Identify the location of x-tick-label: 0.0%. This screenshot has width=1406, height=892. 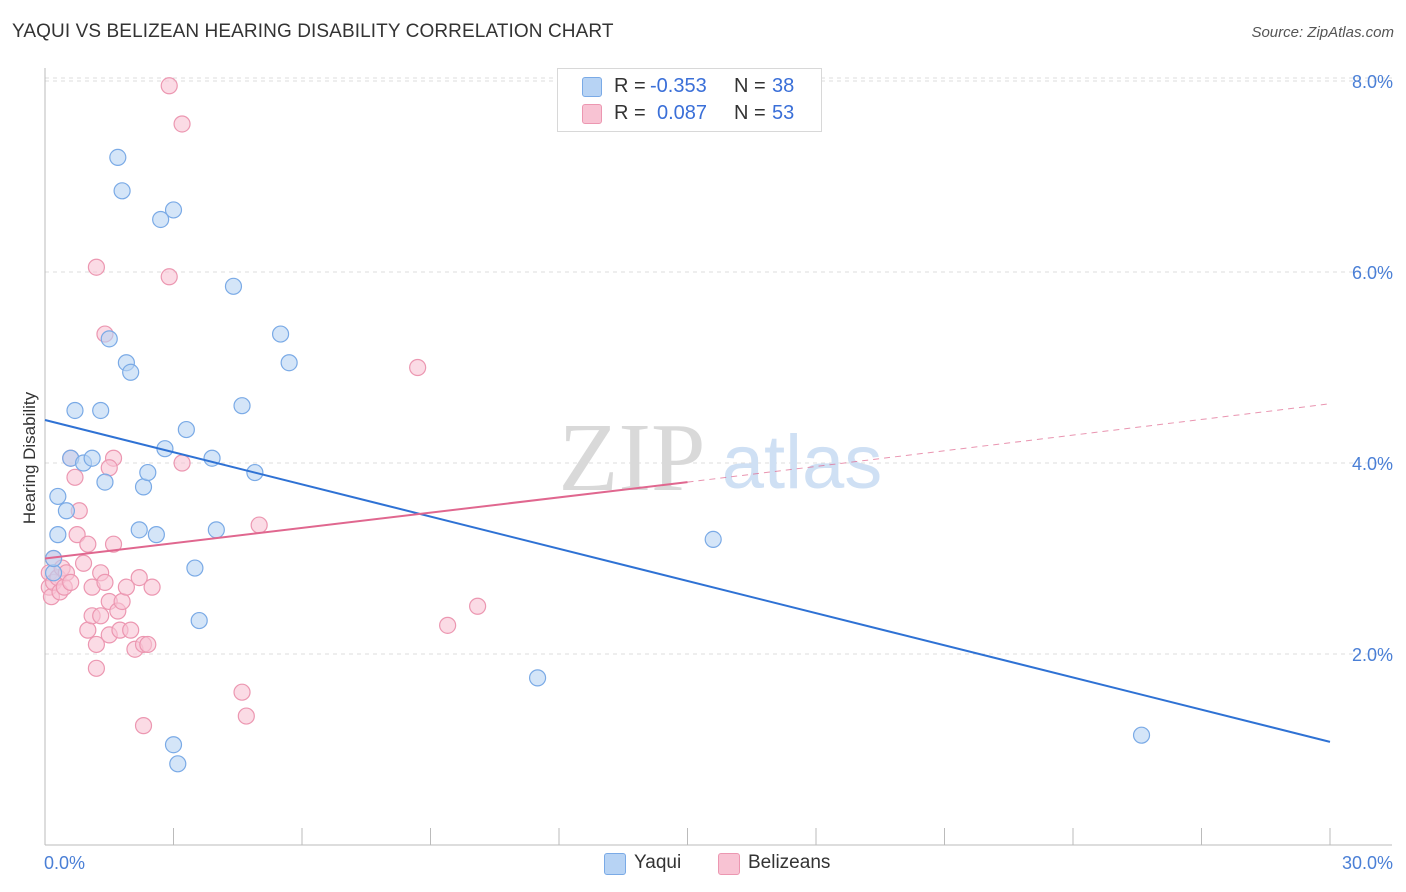
(64, 863).